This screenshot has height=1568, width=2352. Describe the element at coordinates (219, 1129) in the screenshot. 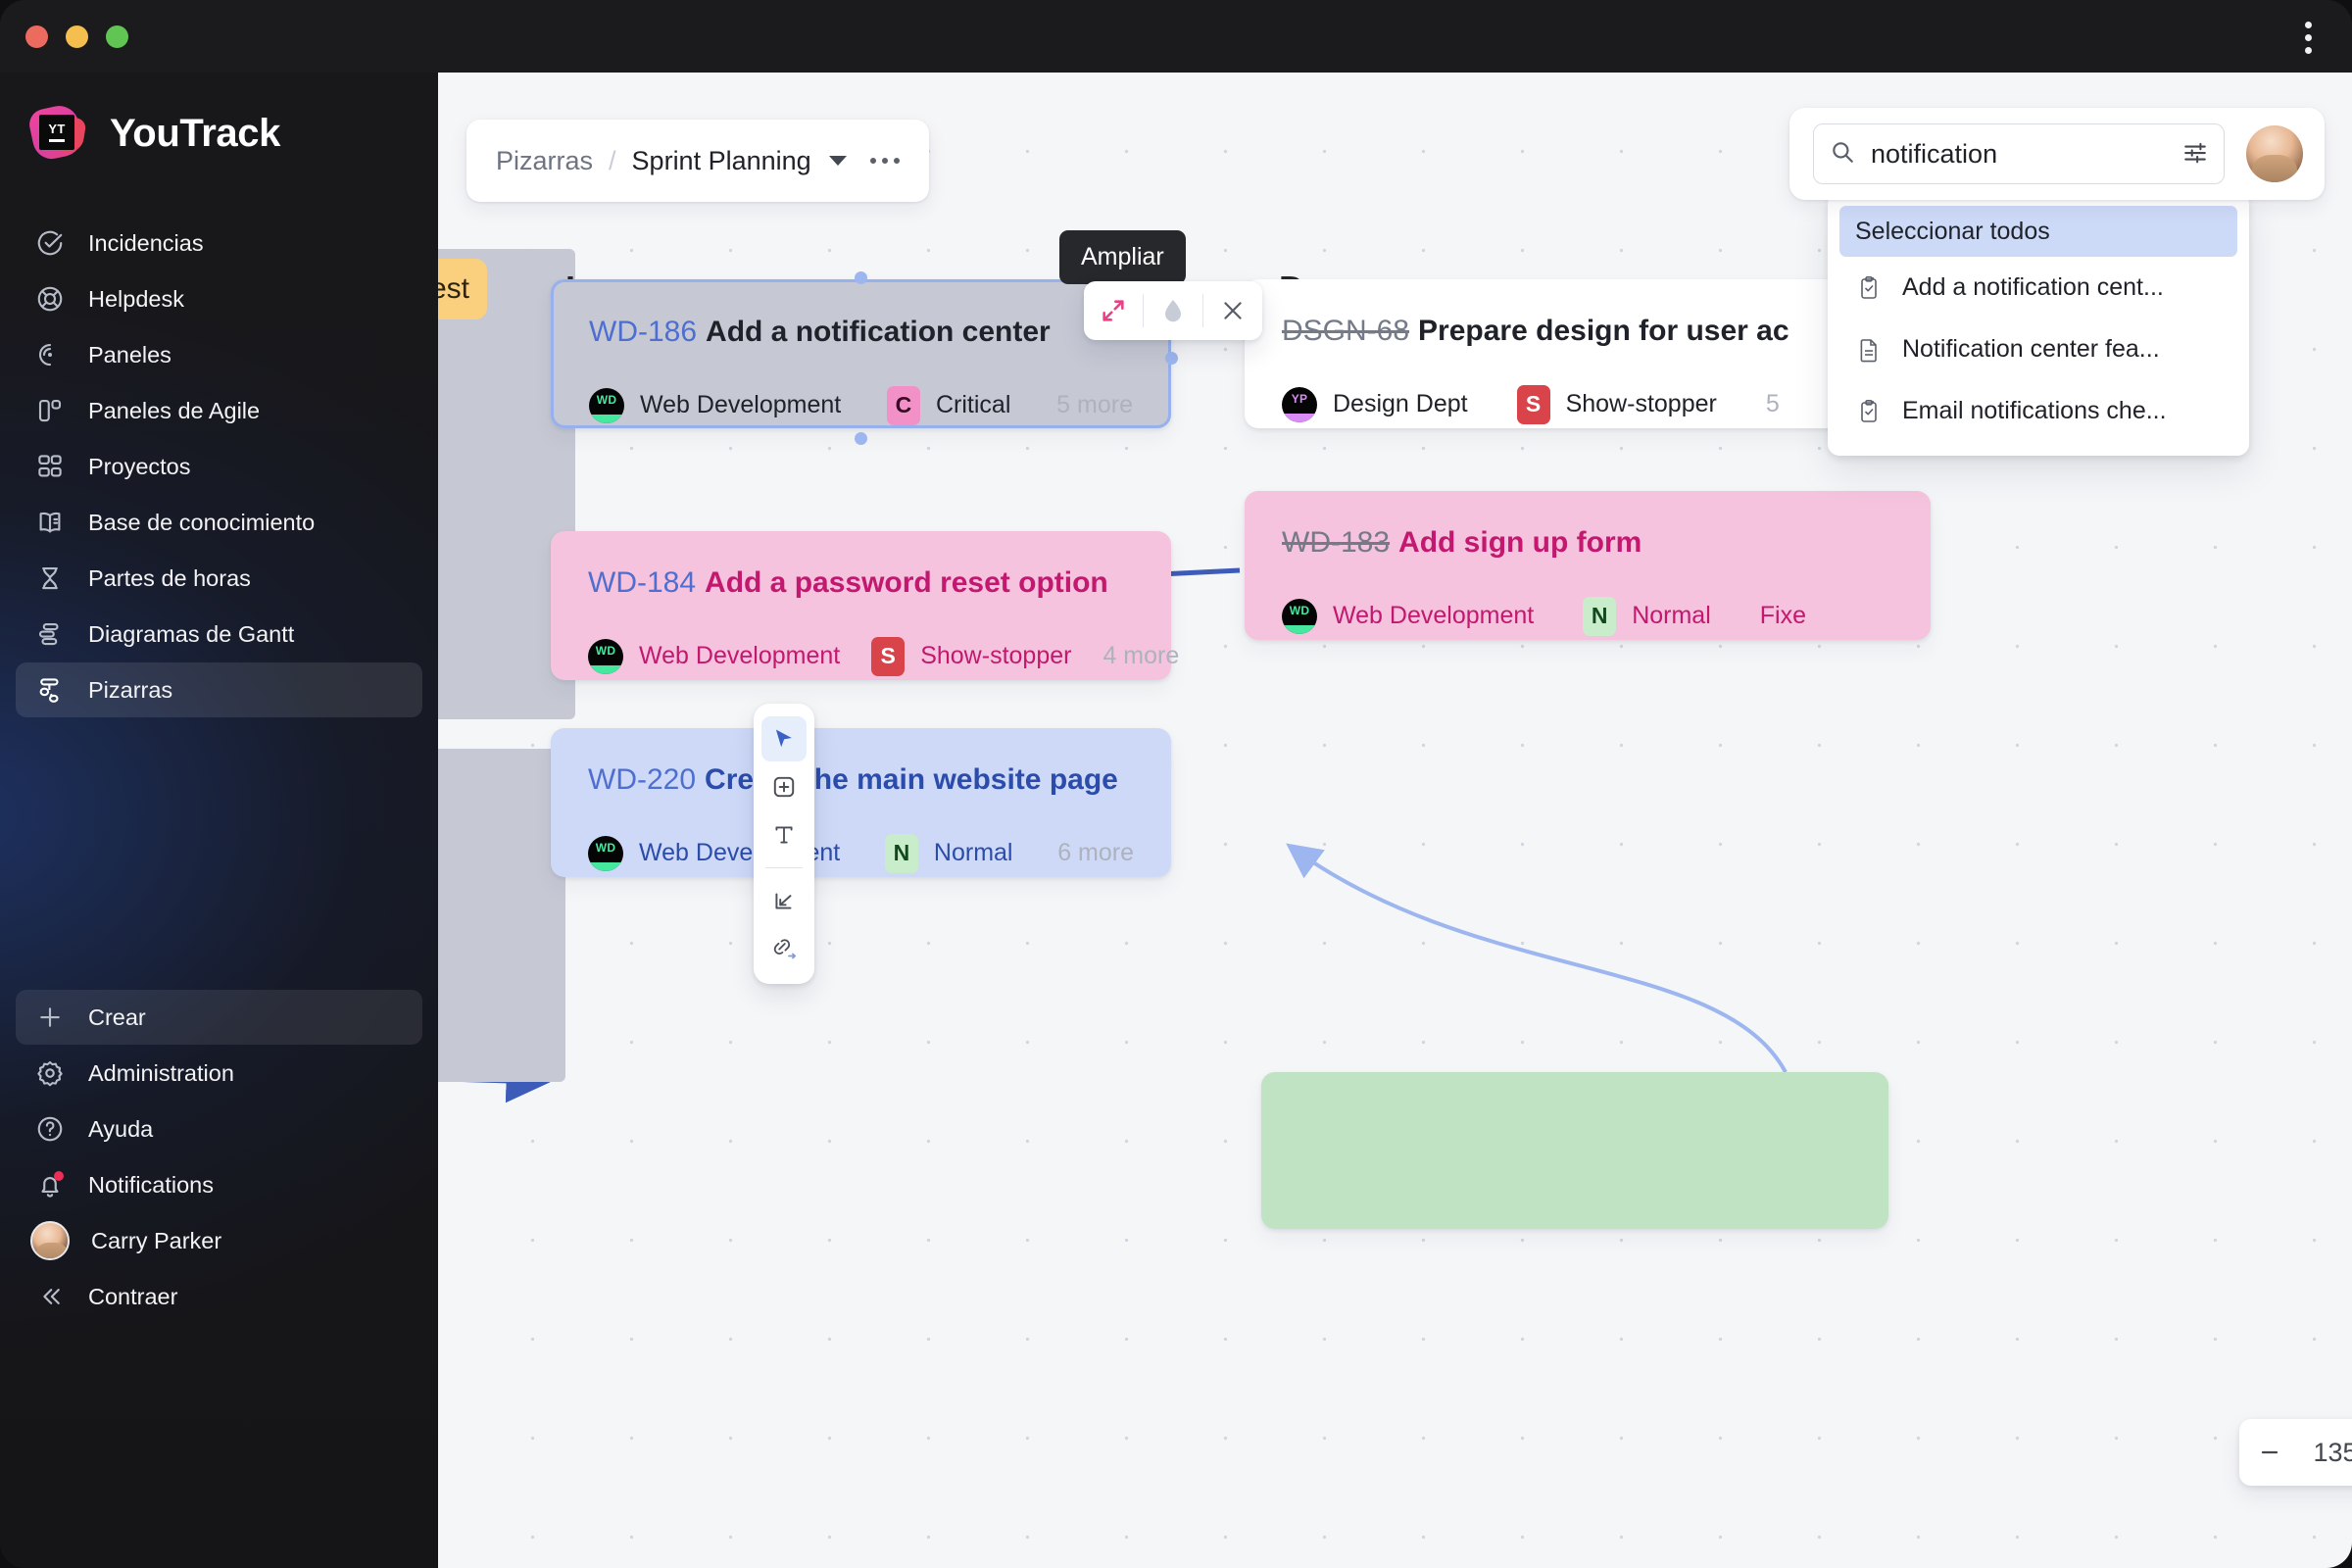

I see `sidebar-item-ayuda: Ayuda` at that location.